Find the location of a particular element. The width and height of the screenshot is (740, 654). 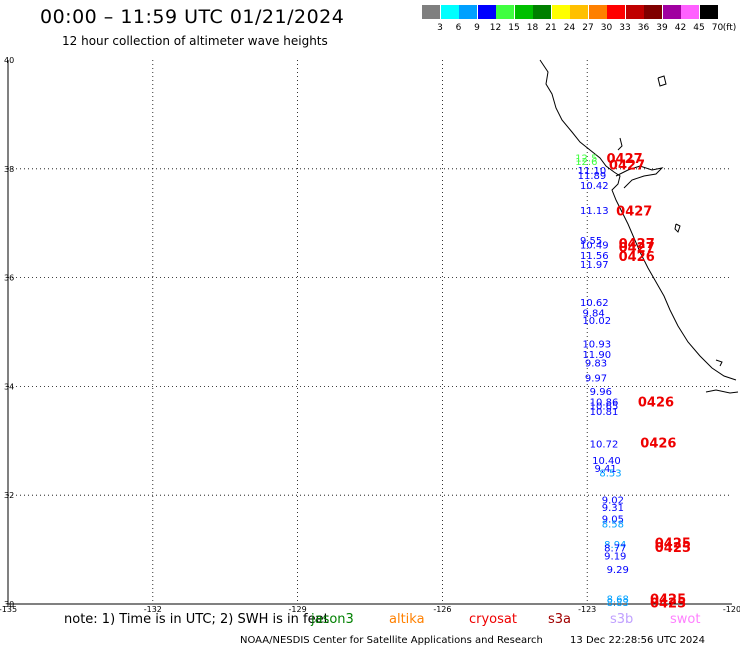

wave-height-reading: 8.83 is located at coordinates (618, 603).